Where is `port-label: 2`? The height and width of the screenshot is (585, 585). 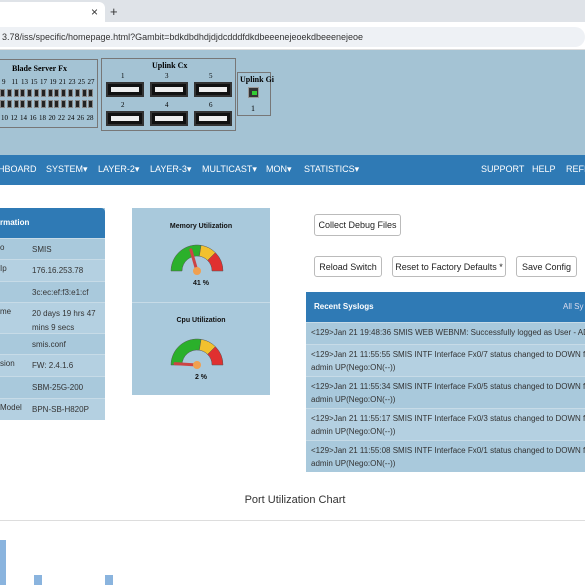
port-label: 2 is located at coordinates (123, 105).